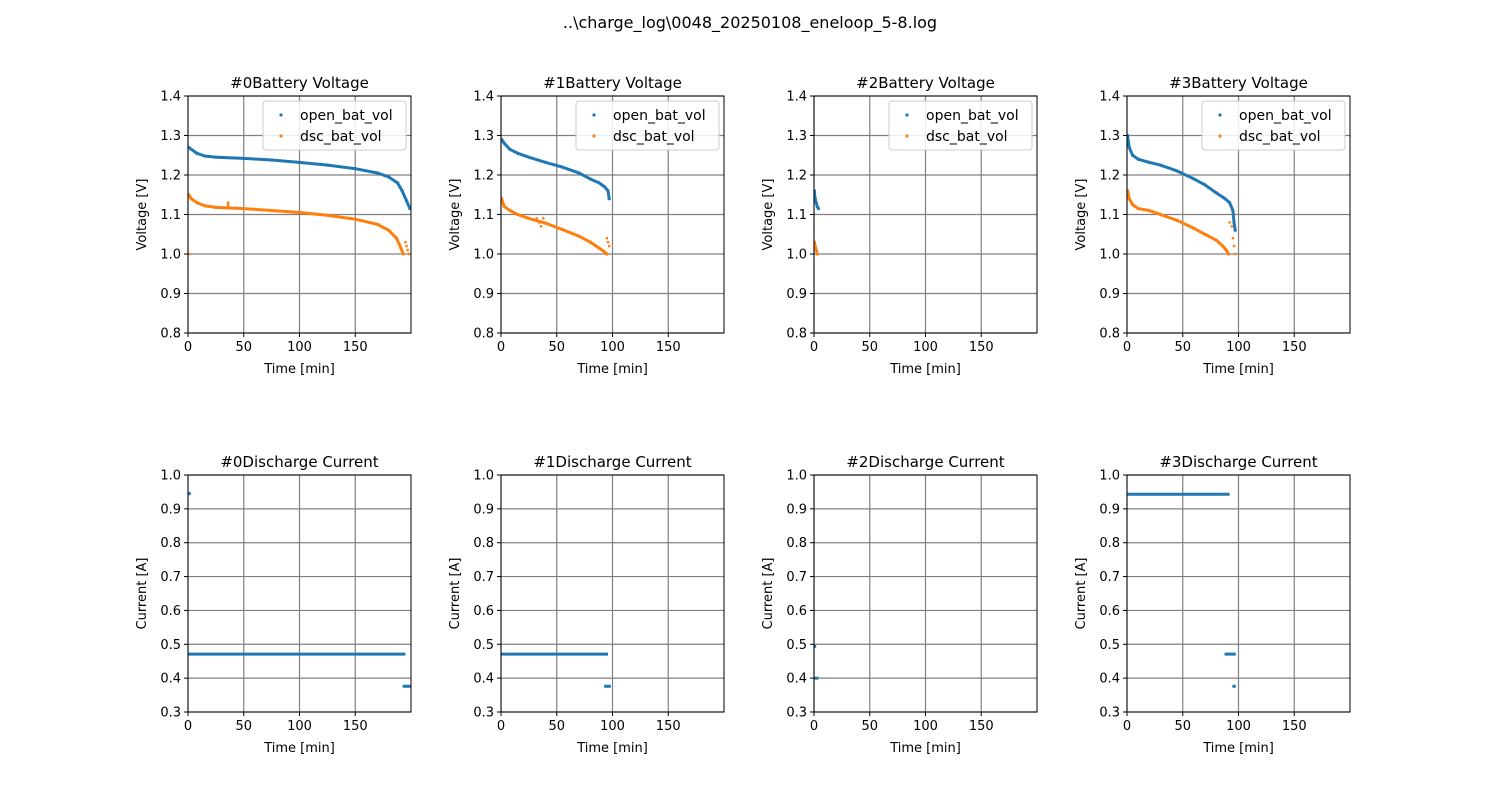 The image size is (1500, 800). Describe the element at coordinates (1109, 176) in the screenshot. I see `y-tick-label: 1.2` at that location.